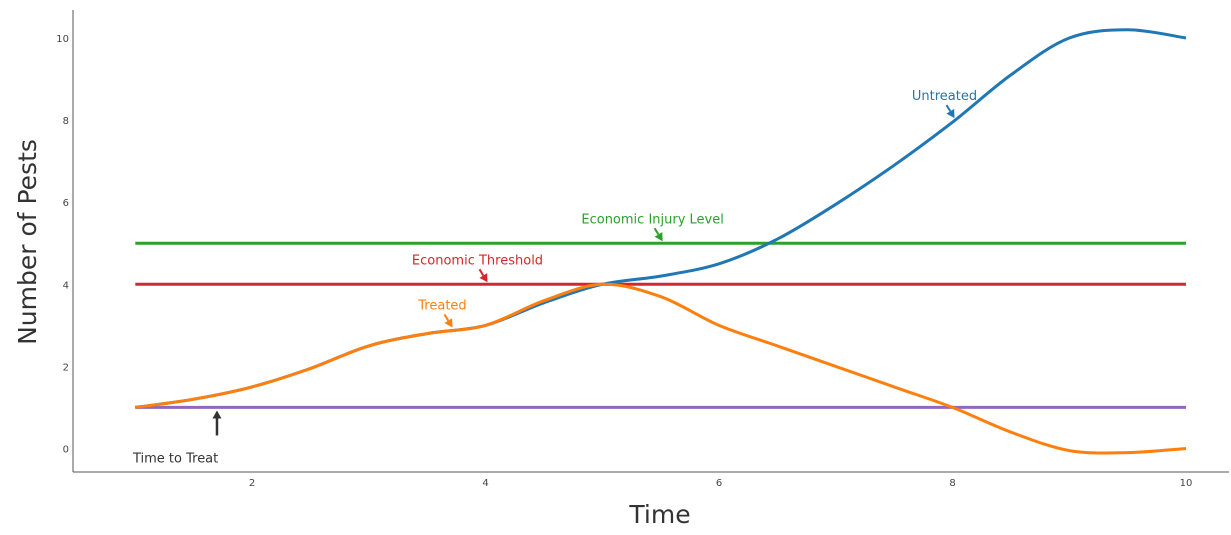  Describe the element at coordinates (448, 320) in the screenshot. I see `annotation-arrow-treated` at that location.